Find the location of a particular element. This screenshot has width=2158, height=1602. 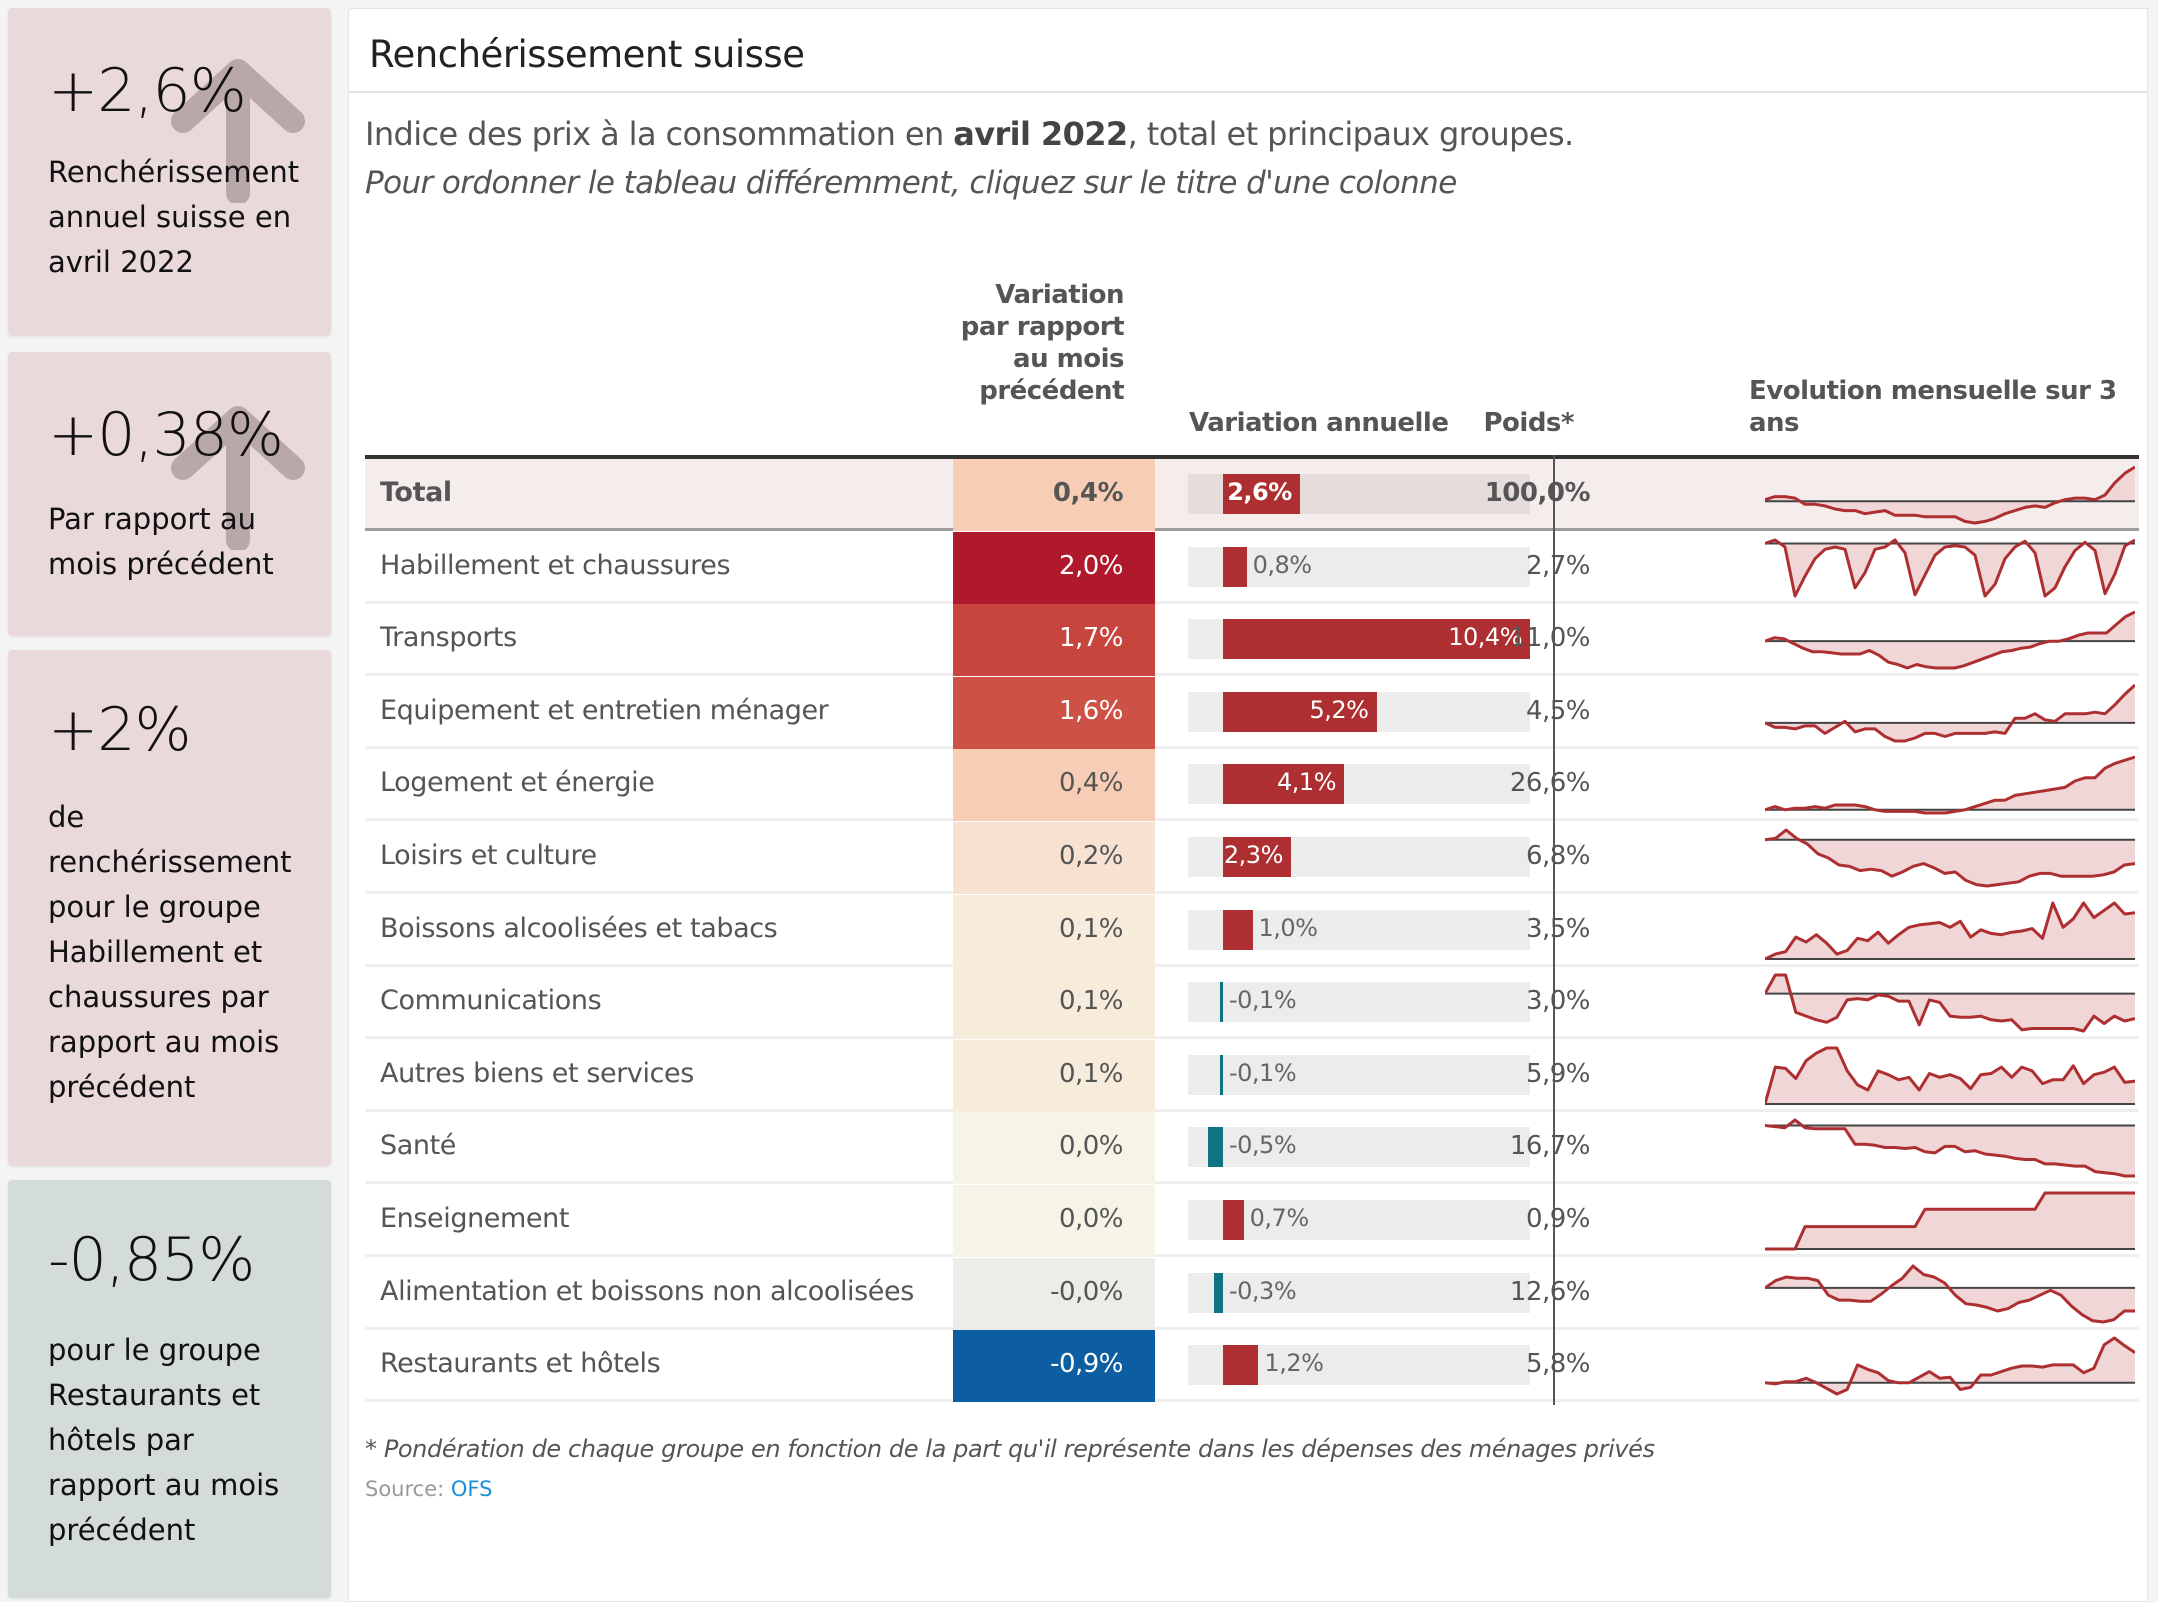

table-row: Loisirs et culture 0,2% 2,3% 6,8% is located at coordinates (1252, 858).